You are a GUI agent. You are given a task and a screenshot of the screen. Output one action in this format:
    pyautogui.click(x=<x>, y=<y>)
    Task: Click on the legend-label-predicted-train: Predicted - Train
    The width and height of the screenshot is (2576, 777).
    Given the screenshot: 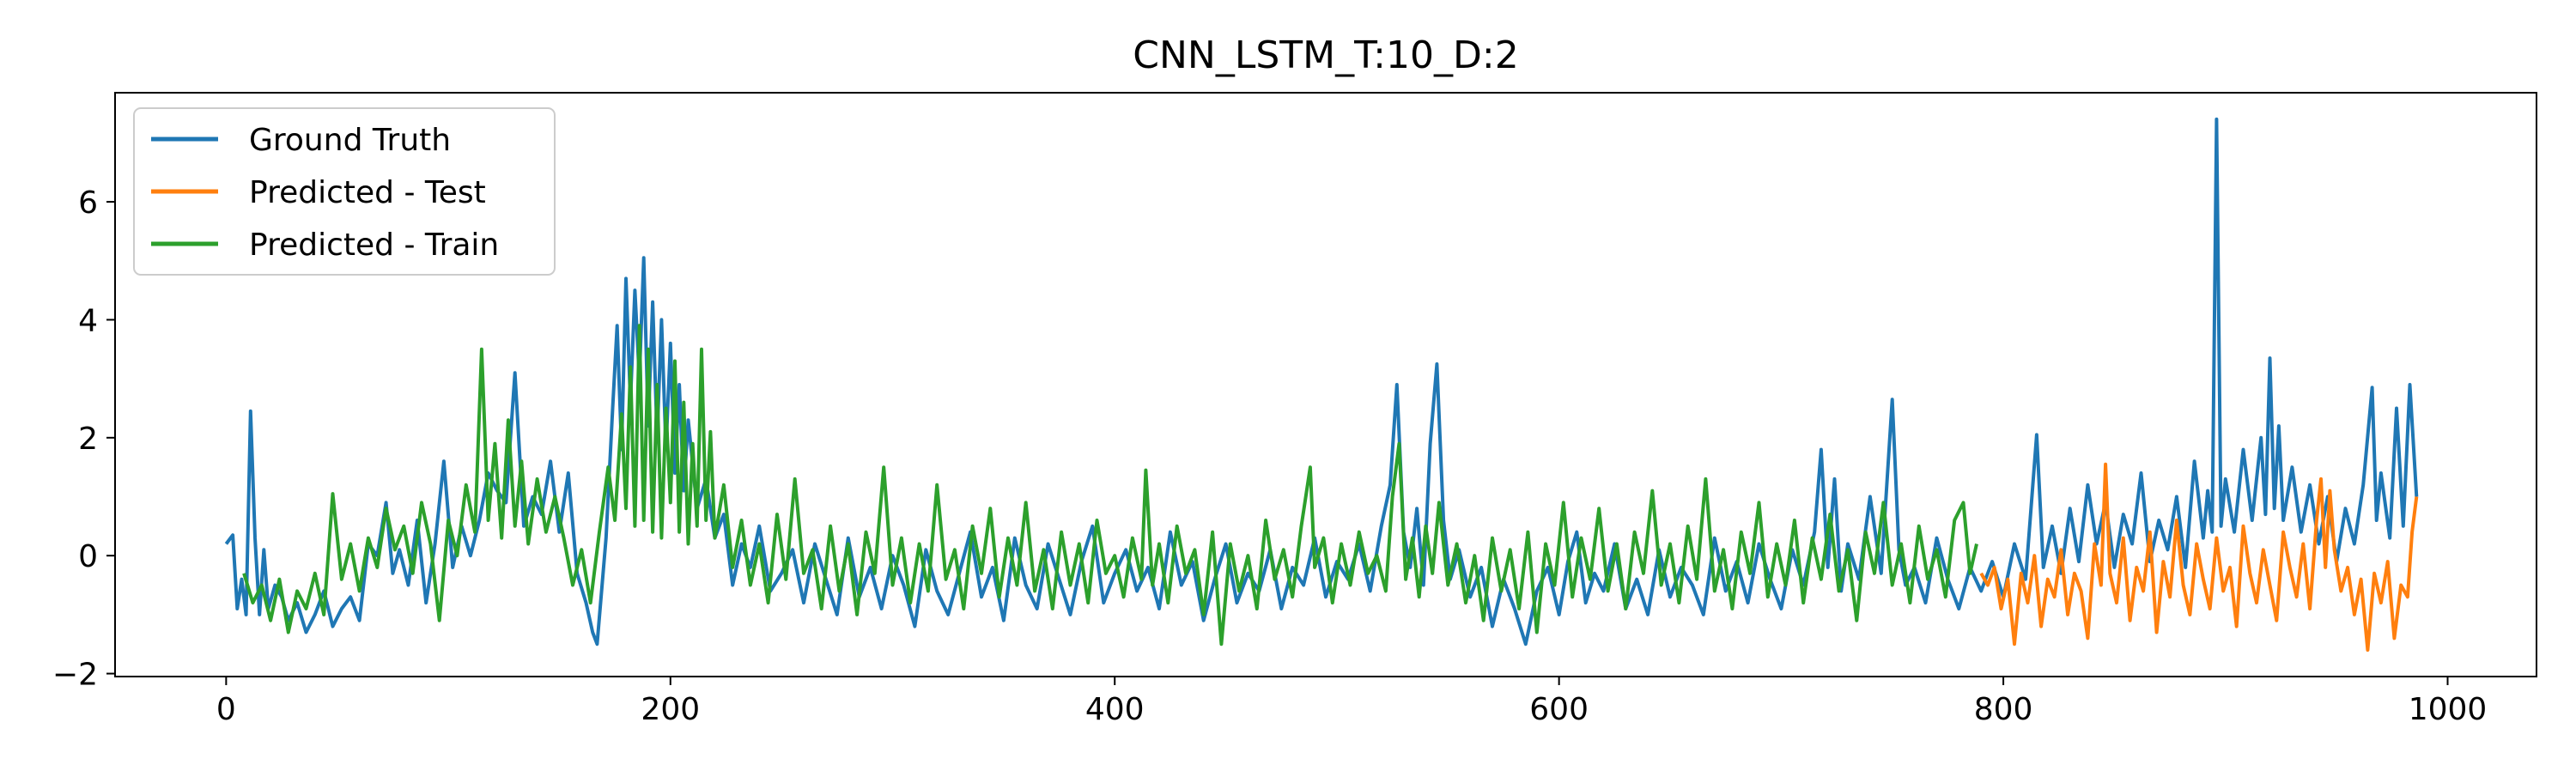 What is the action you would take?
    pyautogui.click(x=374, y=245)
    